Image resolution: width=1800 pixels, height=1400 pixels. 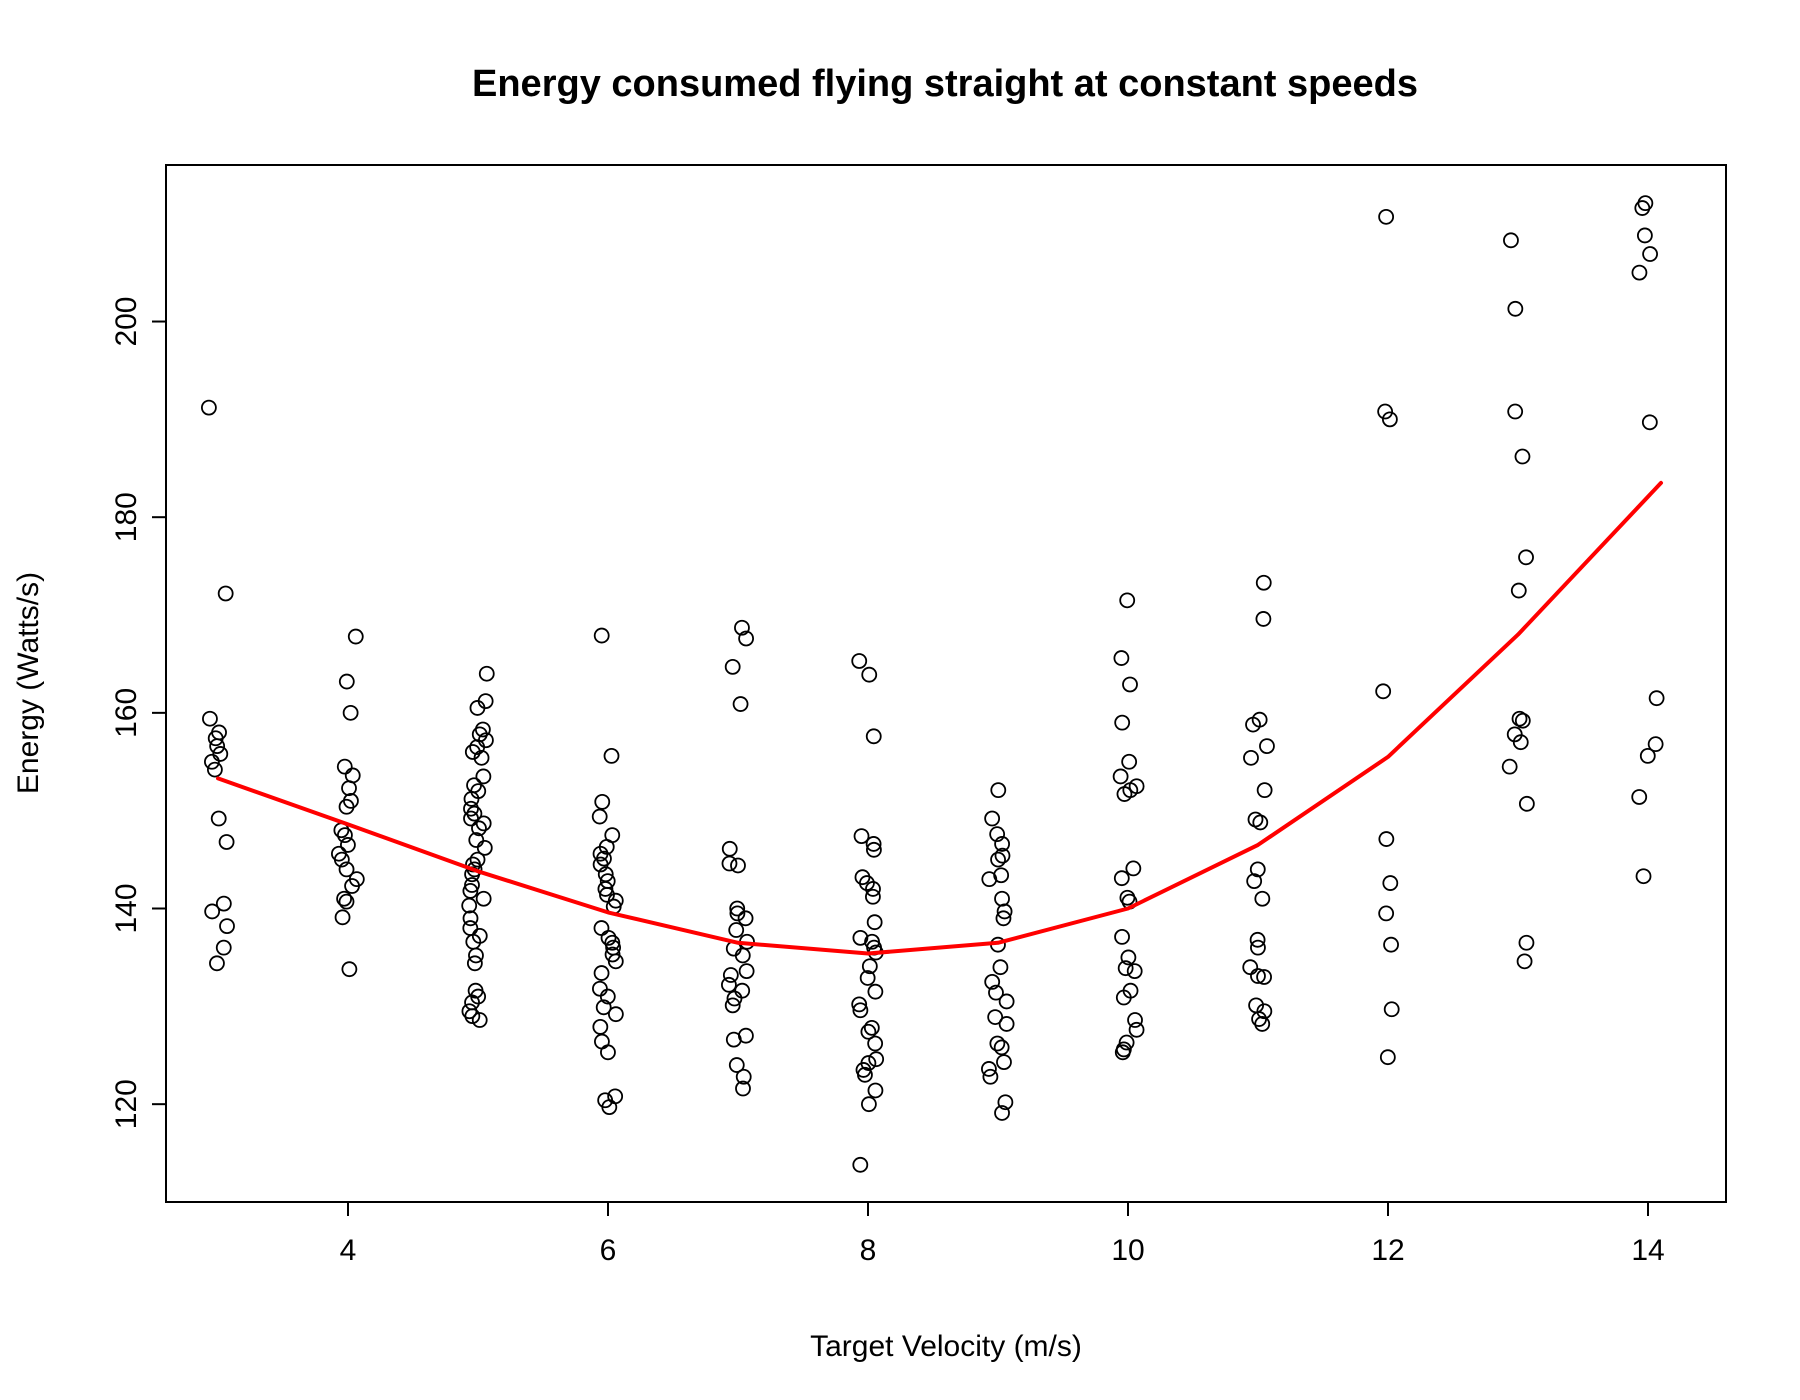 I want to click on y-tick-label: 180, so click(x=126, y=517).